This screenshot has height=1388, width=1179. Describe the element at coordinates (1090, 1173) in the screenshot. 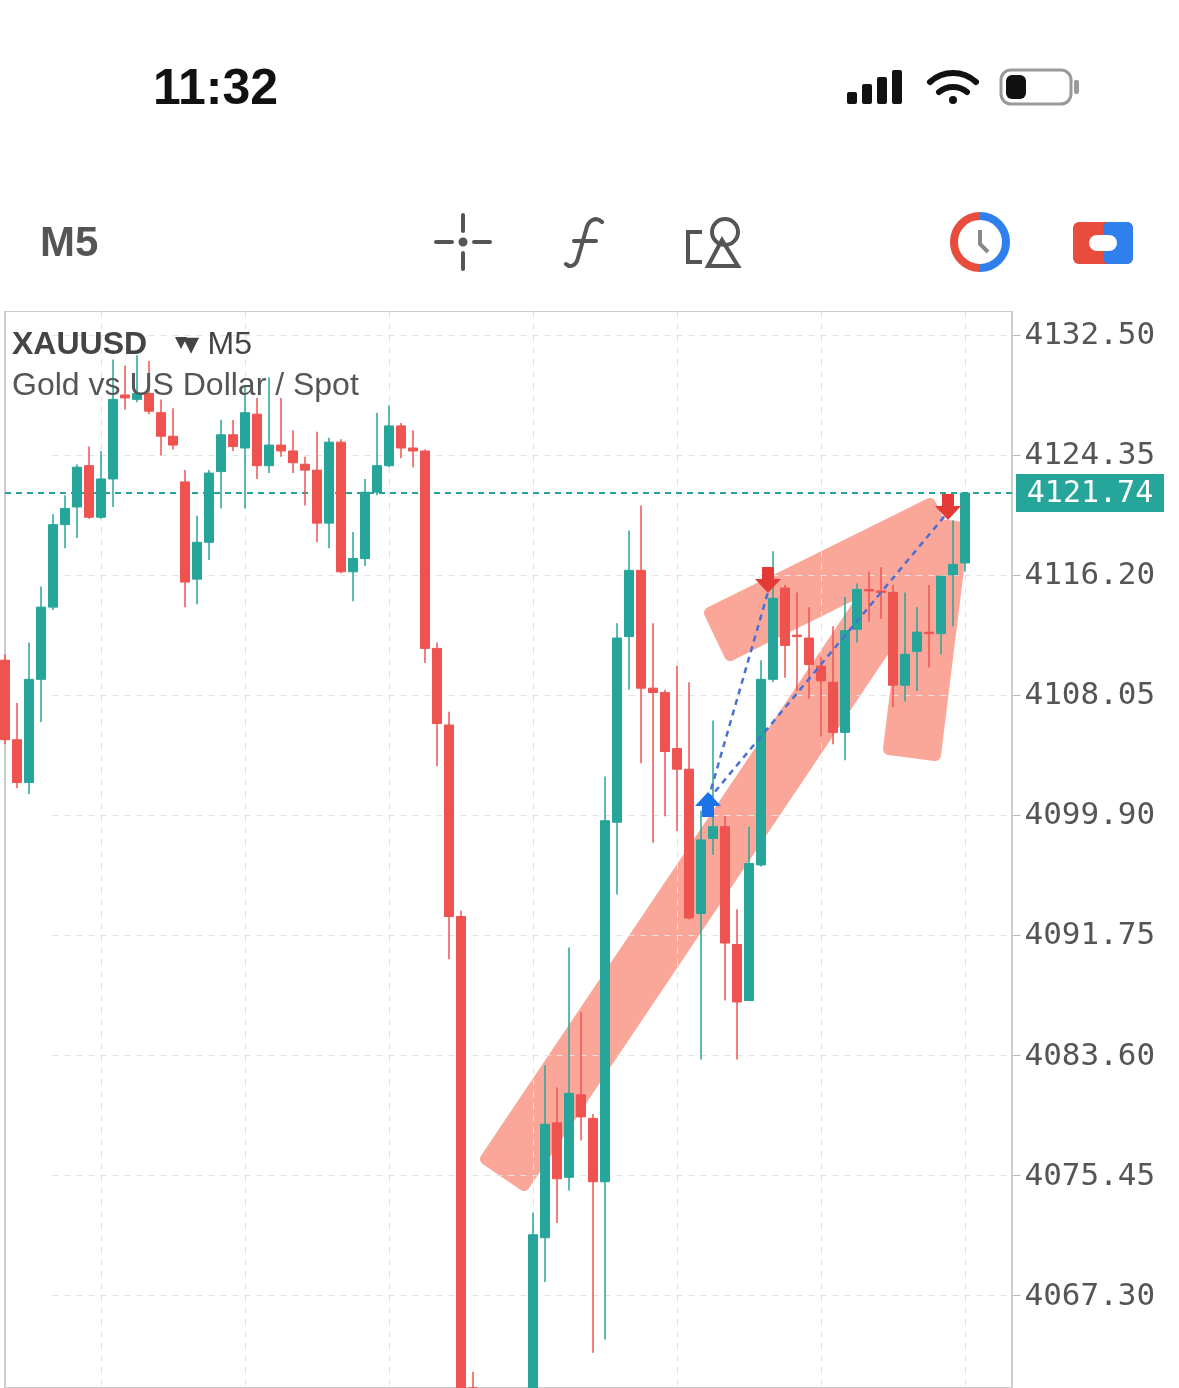

I see `y-tick-label: 4075.45` at that location.